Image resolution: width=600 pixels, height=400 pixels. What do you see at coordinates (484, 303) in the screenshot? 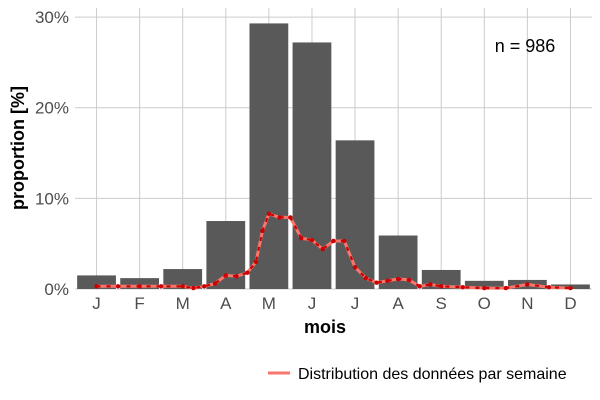
I see `x-tick-label: O` at bounding box center [484, 303].